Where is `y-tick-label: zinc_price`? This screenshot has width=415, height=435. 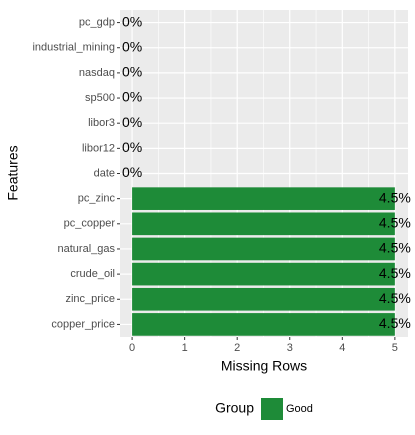
y-tick-label: zinc_price is located at coordinates (90, 299).